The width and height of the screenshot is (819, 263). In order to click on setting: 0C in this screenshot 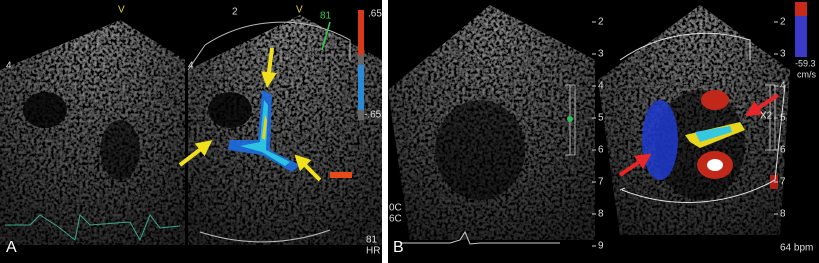, I will do `click(395, 208)`.